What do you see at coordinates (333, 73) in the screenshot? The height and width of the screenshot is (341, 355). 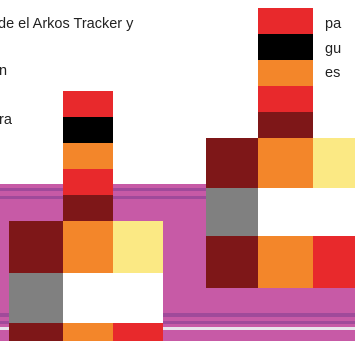 I see `text-right-3: es` at bounding box center [333, 73].